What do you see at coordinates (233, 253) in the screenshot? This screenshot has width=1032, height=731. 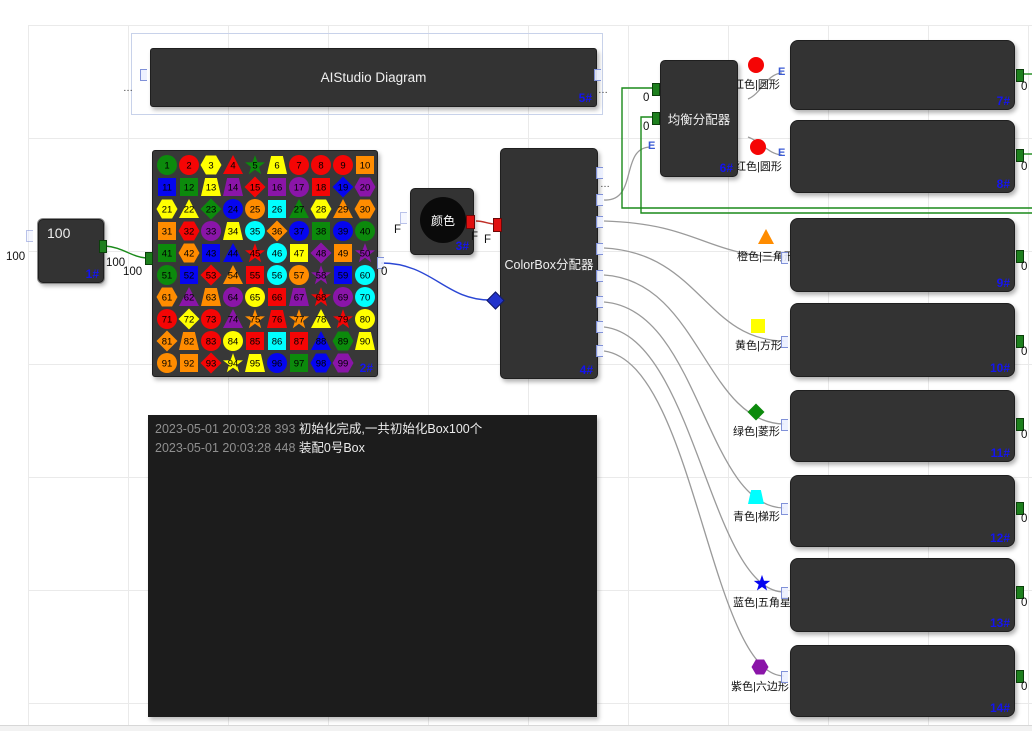 I see `box-cell-44: 44` at bounding box center [233, 253].